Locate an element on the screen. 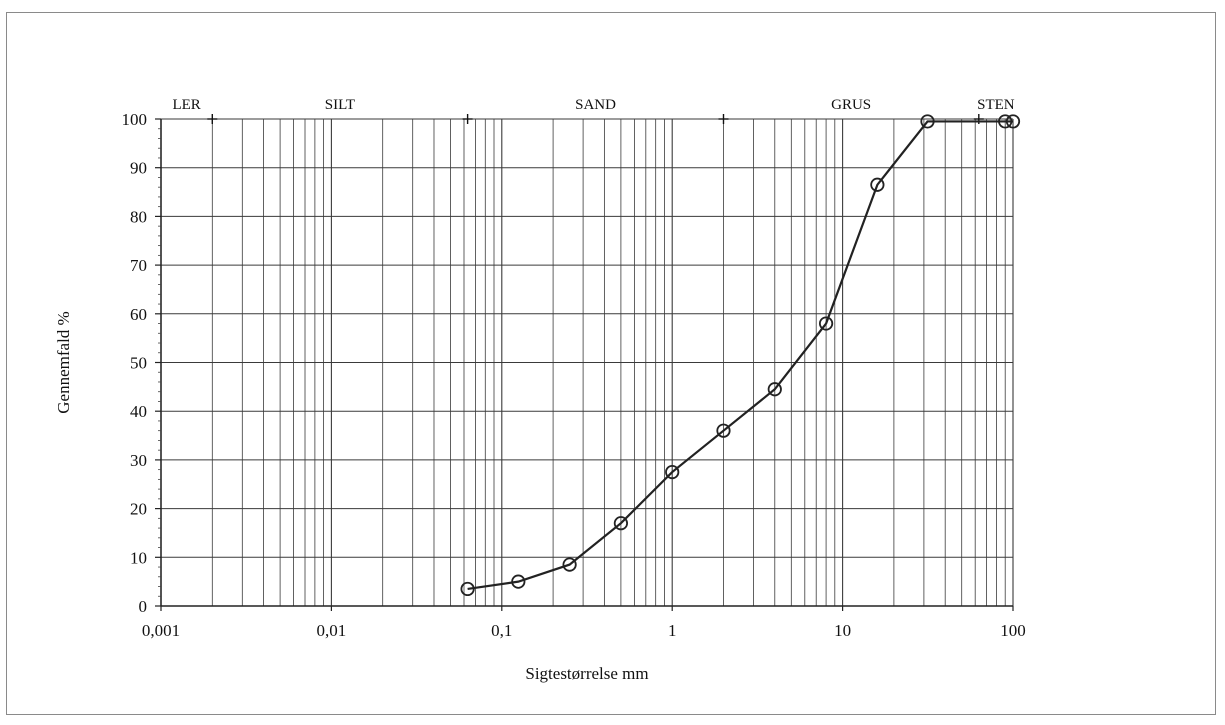 This screenshot has height=725, width=1225. x-tick-label: 100 is located at coordinates (1013, 630).